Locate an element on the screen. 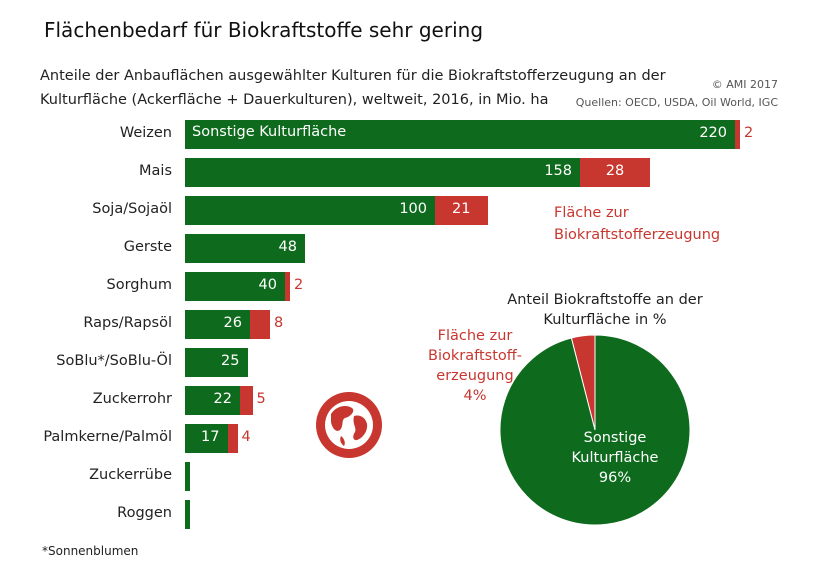 The height and width of the screenshot is (574, 820). bar-value-biofuel: 5 is located at coordinates (261, 399).